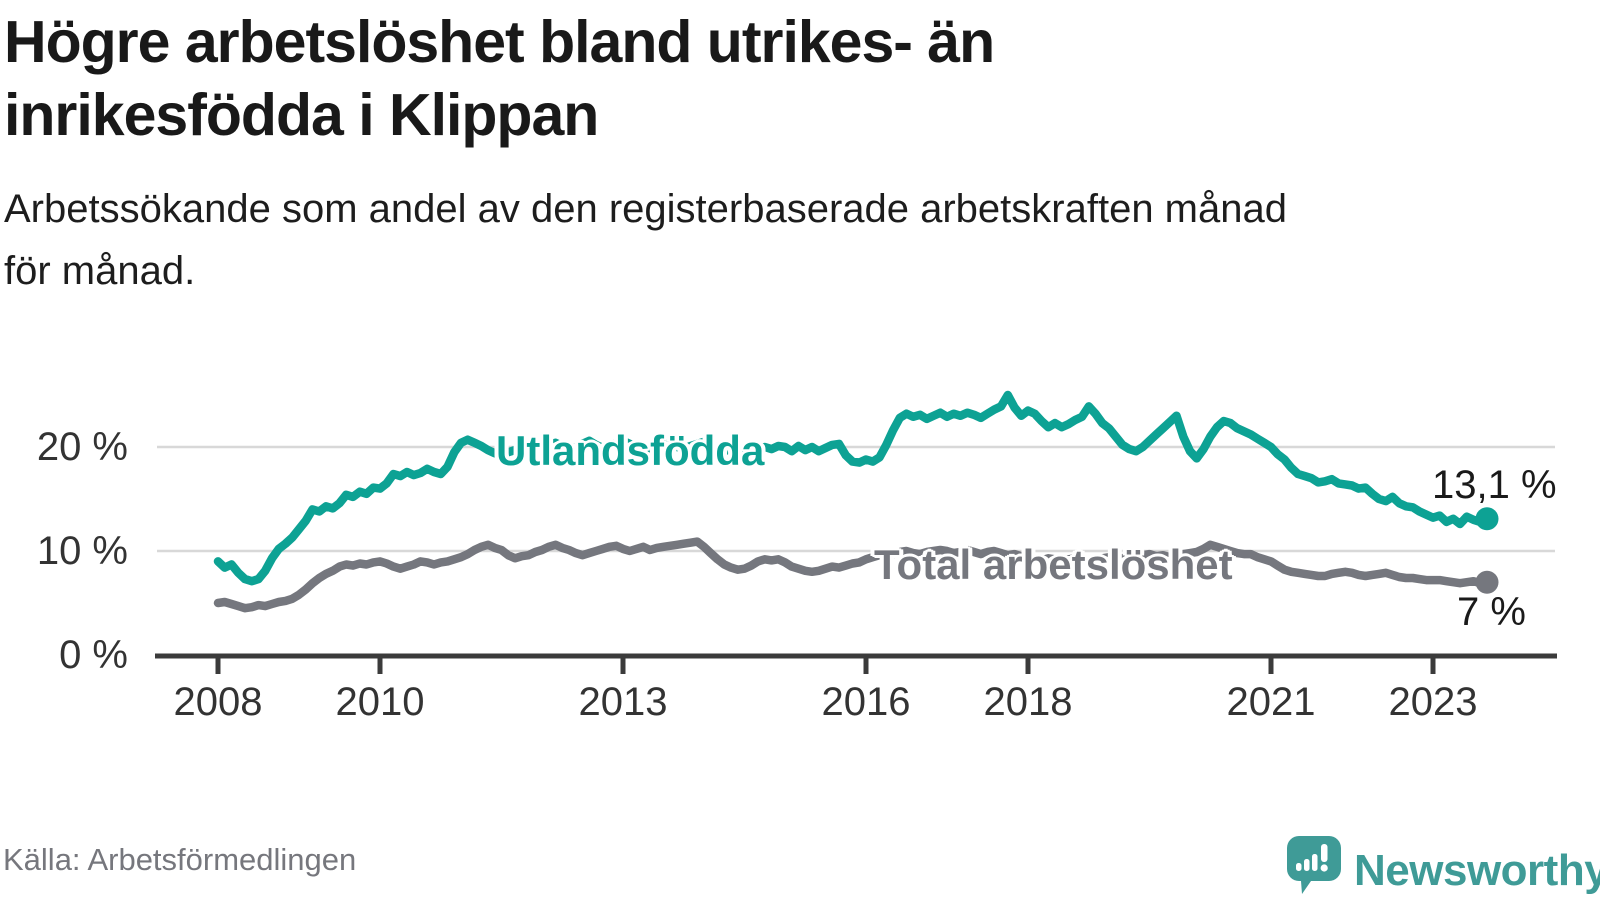  Describe the element at coordinates (93, 655) in the screenshot. I see `y-axis-tick-label: 0 %` at that location.